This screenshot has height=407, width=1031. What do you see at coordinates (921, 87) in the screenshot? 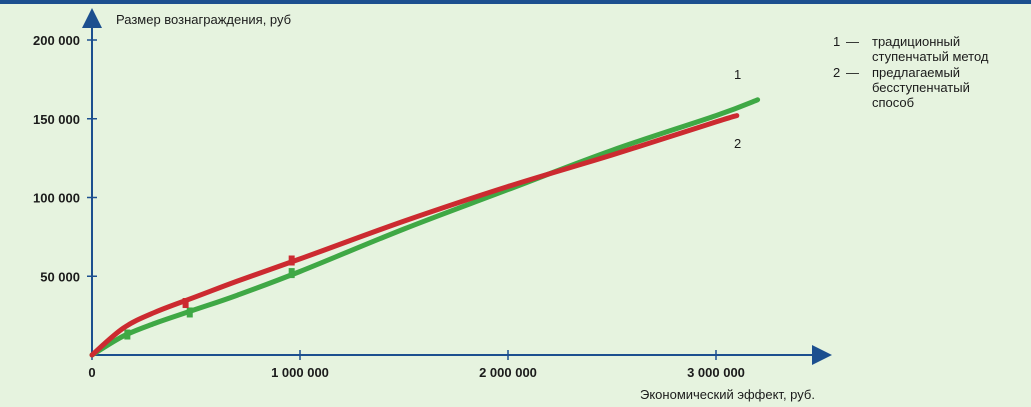
I see `legend-item-2-line-2: бесступенчатый` at bounding box center [921, 87].